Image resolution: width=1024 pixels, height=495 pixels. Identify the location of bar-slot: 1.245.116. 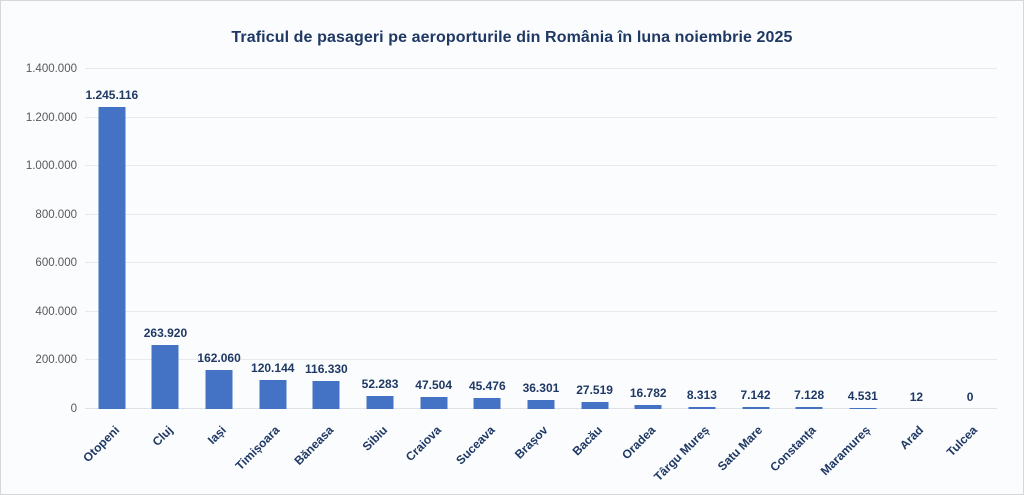
(112, 239).